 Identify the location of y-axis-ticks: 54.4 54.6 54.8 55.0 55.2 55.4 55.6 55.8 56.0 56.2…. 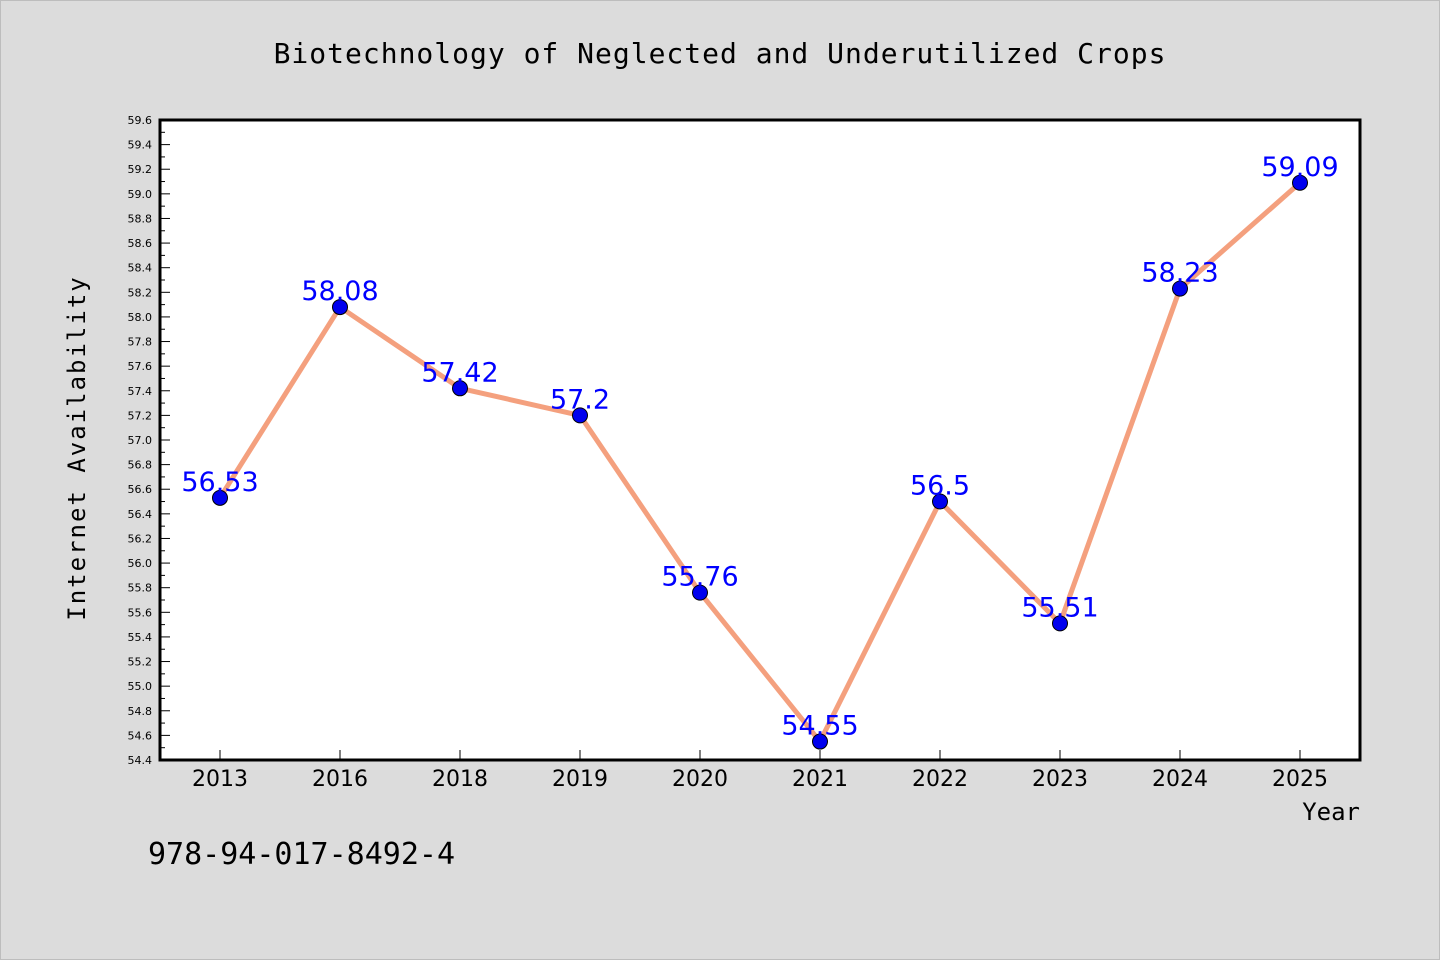
(149, 440).